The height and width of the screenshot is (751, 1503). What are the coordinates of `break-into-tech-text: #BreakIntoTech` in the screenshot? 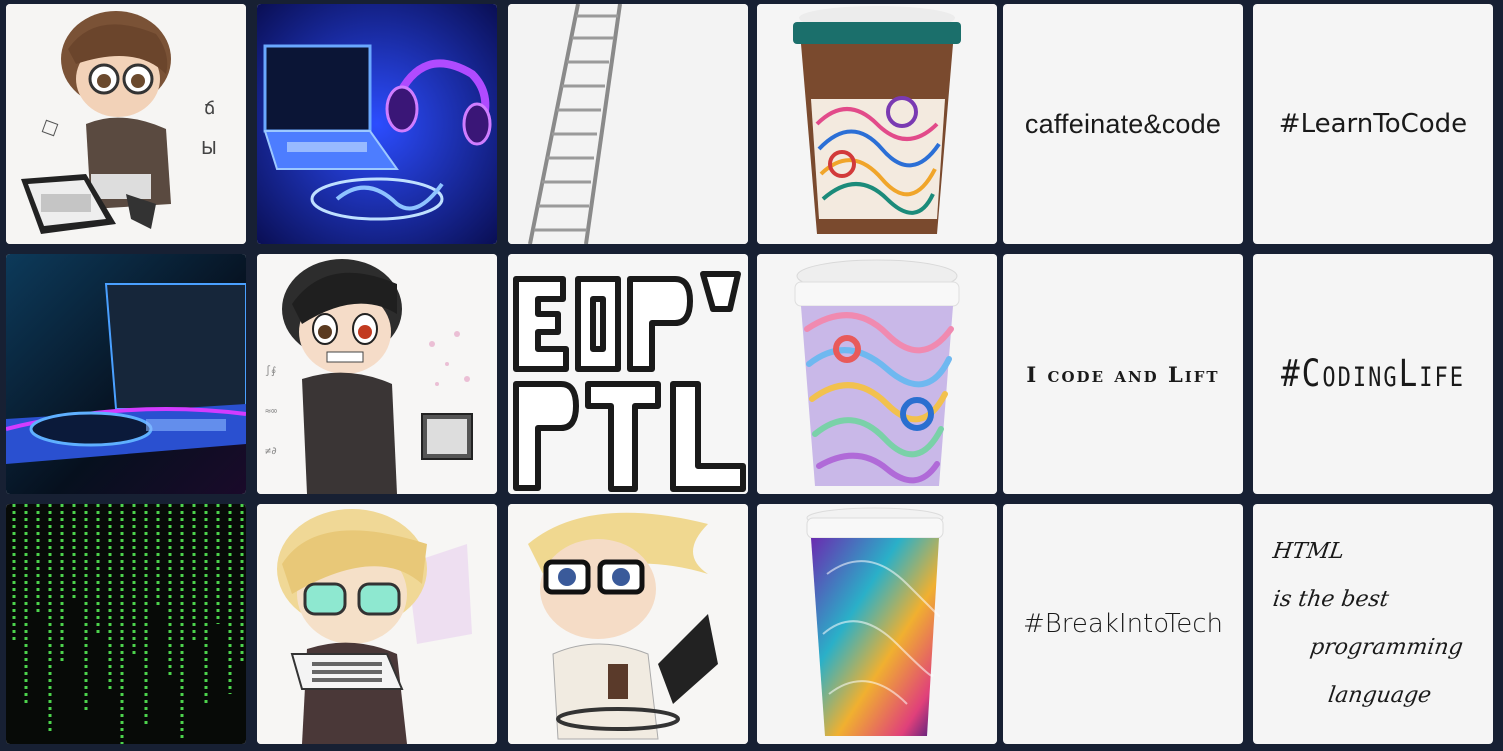 It's located at (1123, 624).